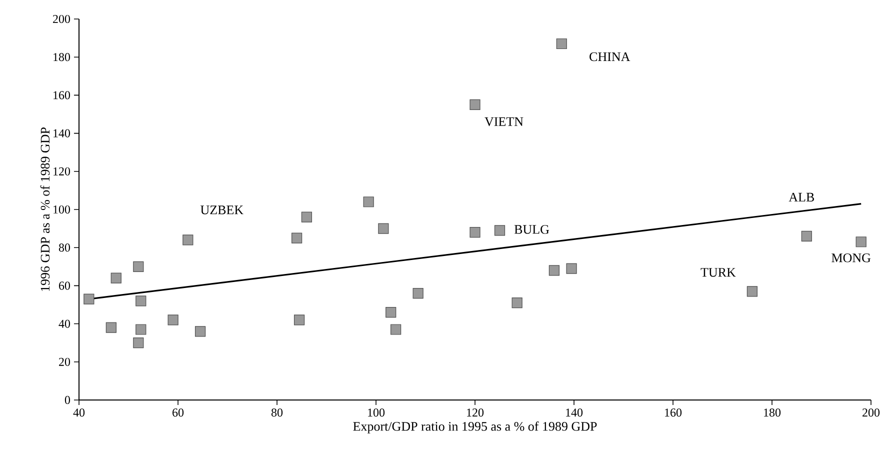 The height and width of the screenshot is (465, 888). Describe the element at coordinates (772, 412) in the screenshot. I see `x-tick-label: 180` at that location.